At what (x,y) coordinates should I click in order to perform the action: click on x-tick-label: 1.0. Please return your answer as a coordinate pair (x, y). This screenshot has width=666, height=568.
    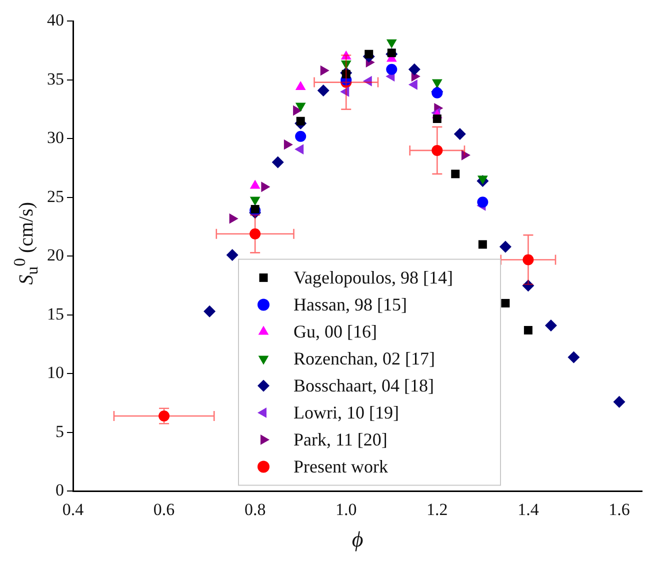
    Looking at the image, I should click on (346, 509).